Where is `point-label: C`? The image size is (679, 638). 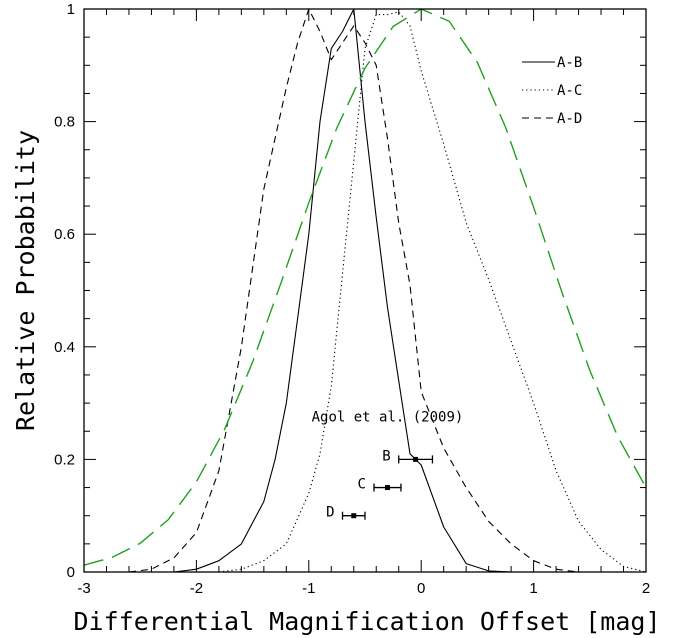
point-label: C is located at coordinates (362, 485).